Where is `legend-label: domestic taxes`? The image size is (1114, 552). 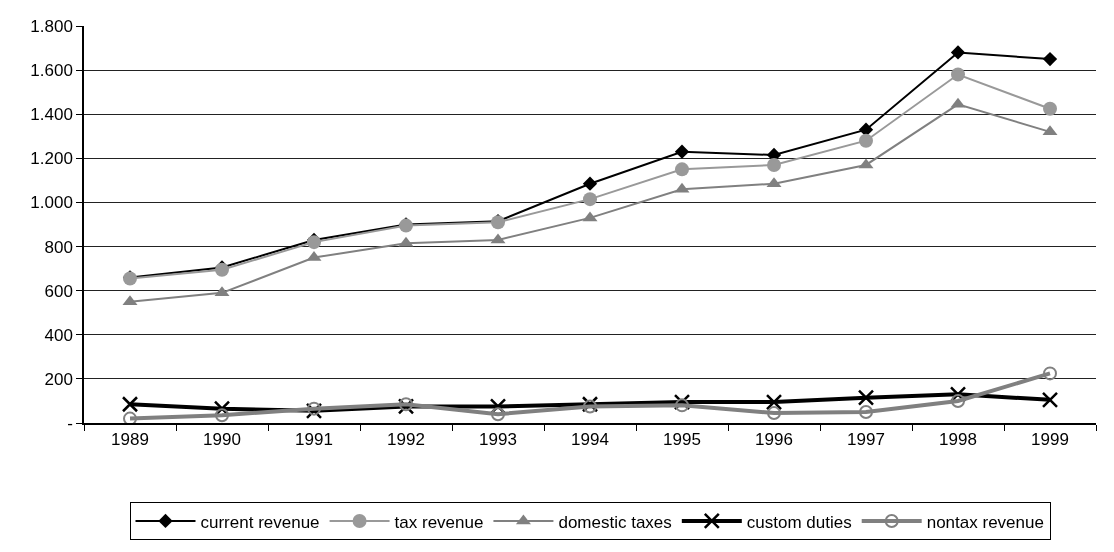
legend-label: domestic taxes is located at coordinates (615, 522).